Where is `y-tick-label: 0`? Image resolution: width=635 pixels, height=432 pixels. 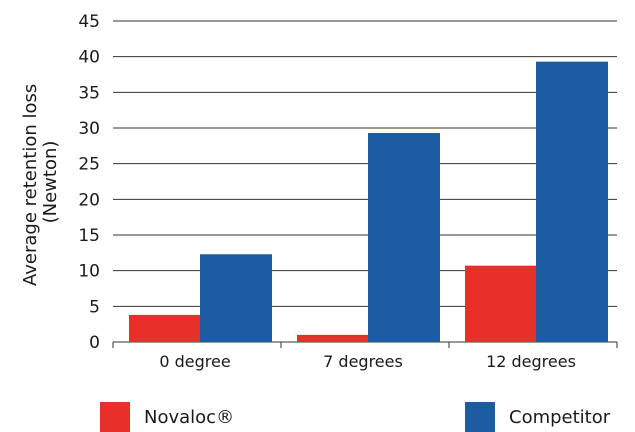 y-tick-label: 0 is located at coordinates (94, 343).